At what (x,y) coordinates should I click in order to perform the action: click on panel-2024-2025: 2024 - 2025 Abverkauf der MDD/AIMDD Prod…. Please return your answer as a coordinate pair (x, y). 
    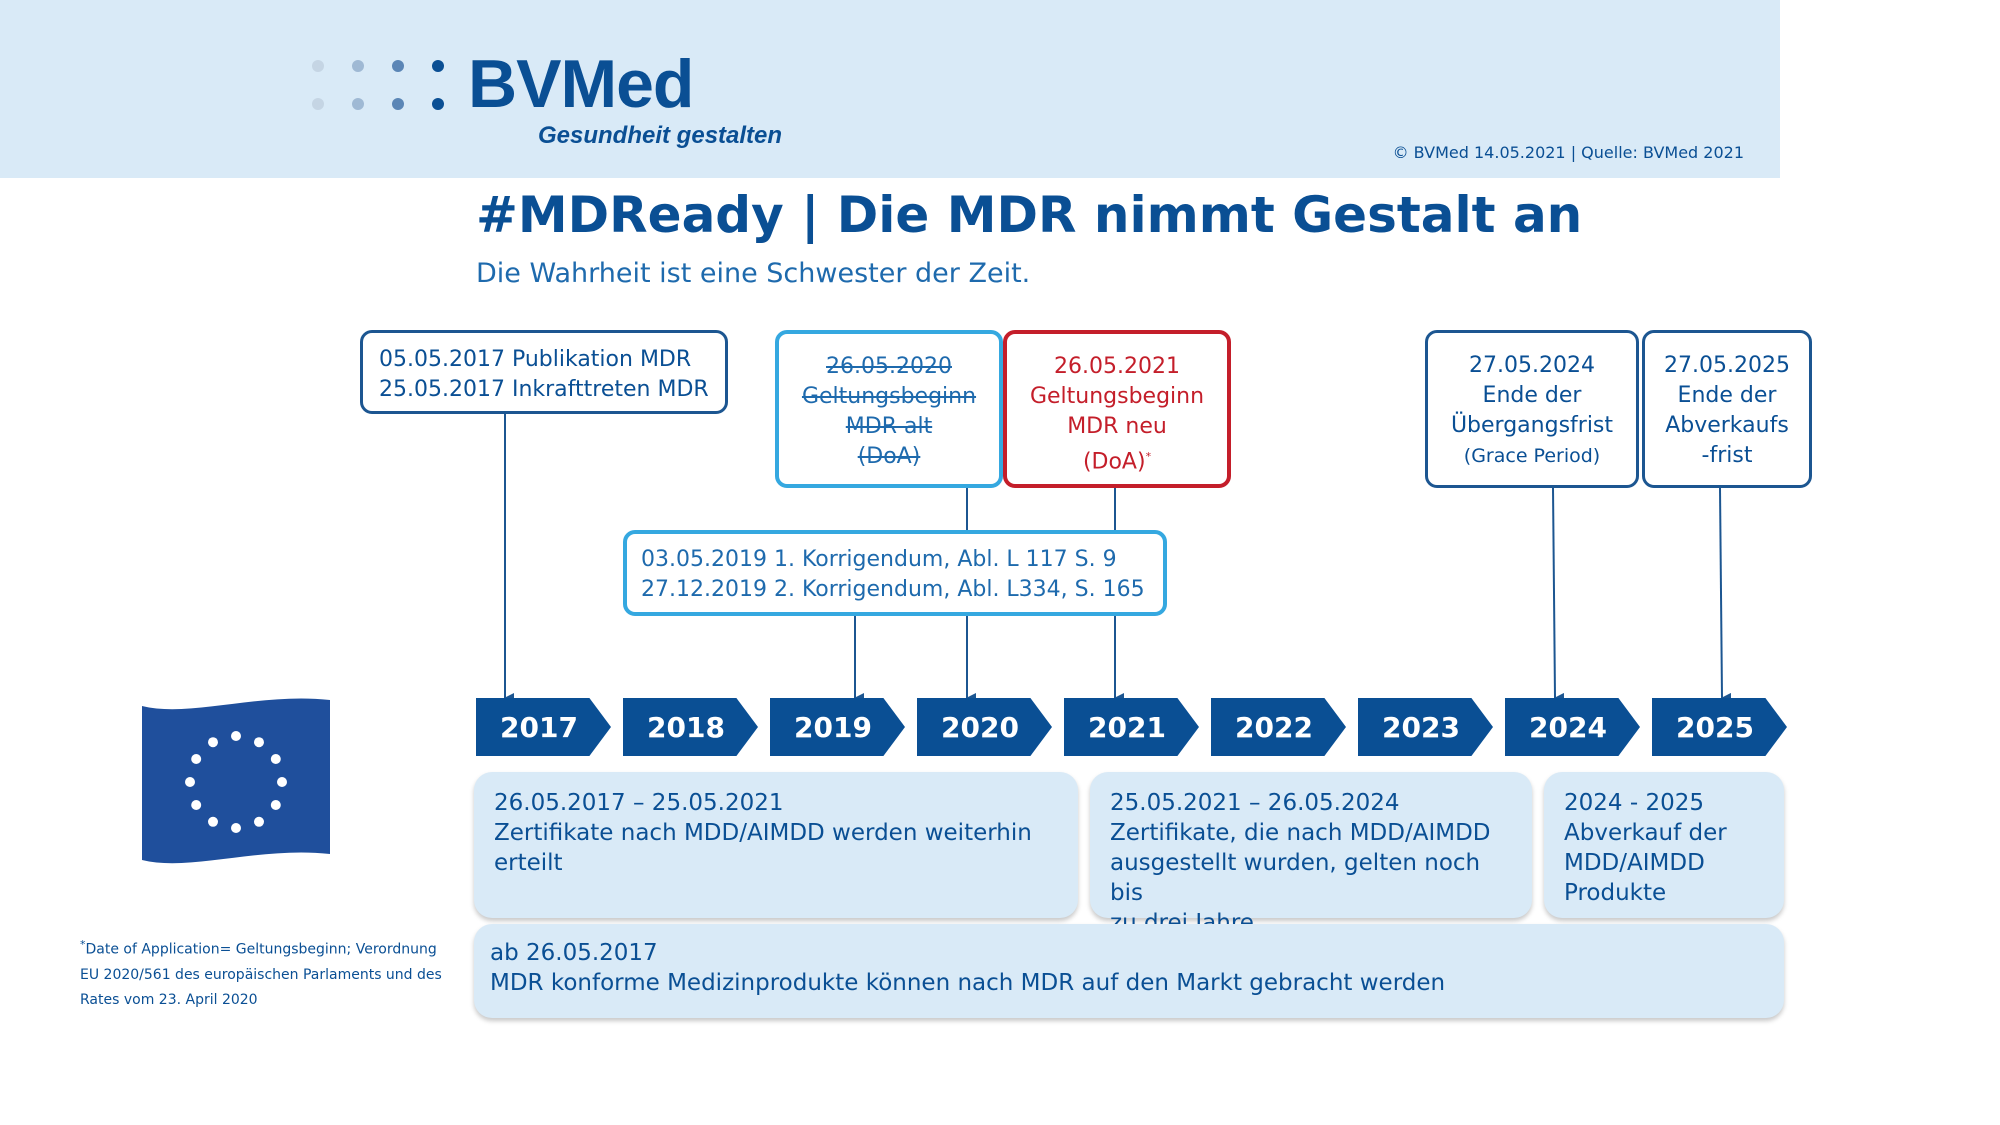
    Looking at the image, I should click on (1664, 845).